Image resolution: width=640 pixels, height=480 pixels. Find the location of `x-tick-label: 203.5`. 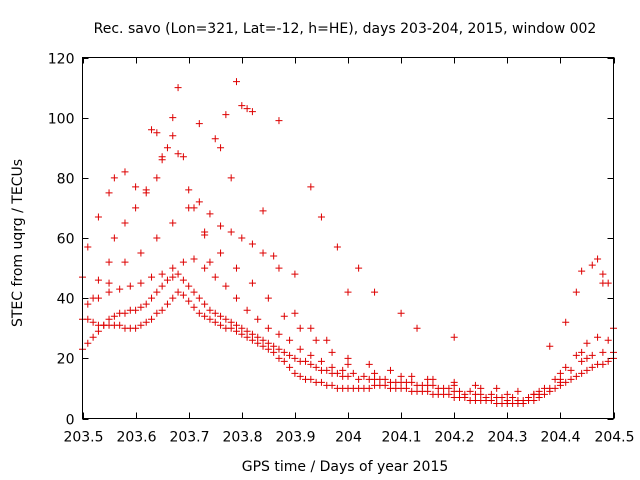

x-tick-label: 203.5 is located at coordinates (83, 438).